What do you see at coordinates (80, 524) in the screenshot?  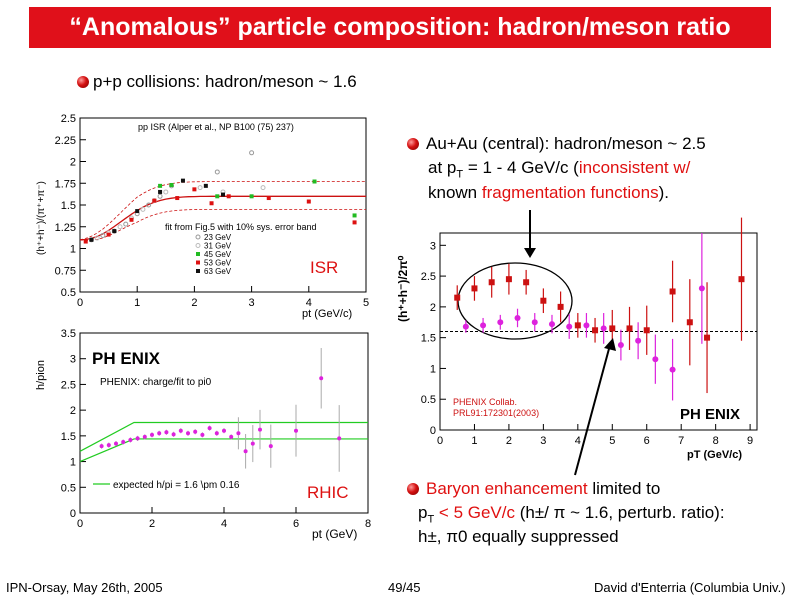 I see `rhic-xtick-label: 0` at bounding box center [80, 524].